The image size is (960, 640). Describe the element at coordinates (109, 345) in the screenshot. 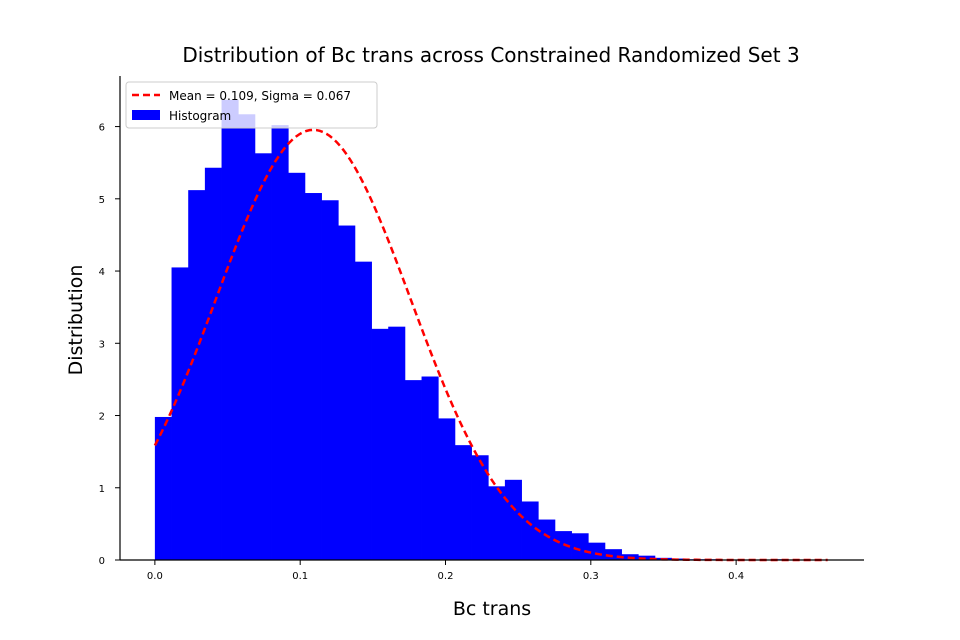

I see `y-axis-ticks: 0 1 2 3 4 5 6` at that location.